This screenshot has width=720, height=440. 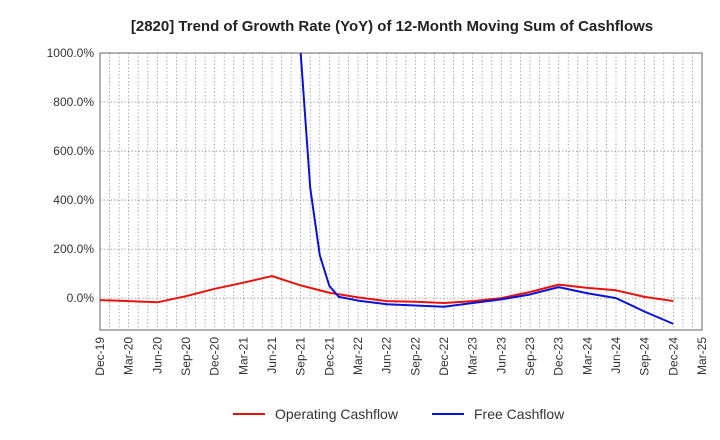 I want to click on y-tick-label: 800.0%, so click(x=73, y=102).